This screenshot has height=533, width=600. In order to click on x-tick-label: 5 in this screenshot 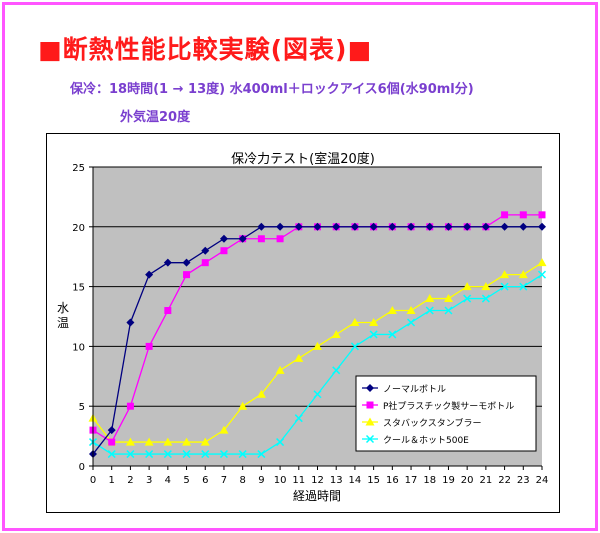, I will do `click(186, 480)`.